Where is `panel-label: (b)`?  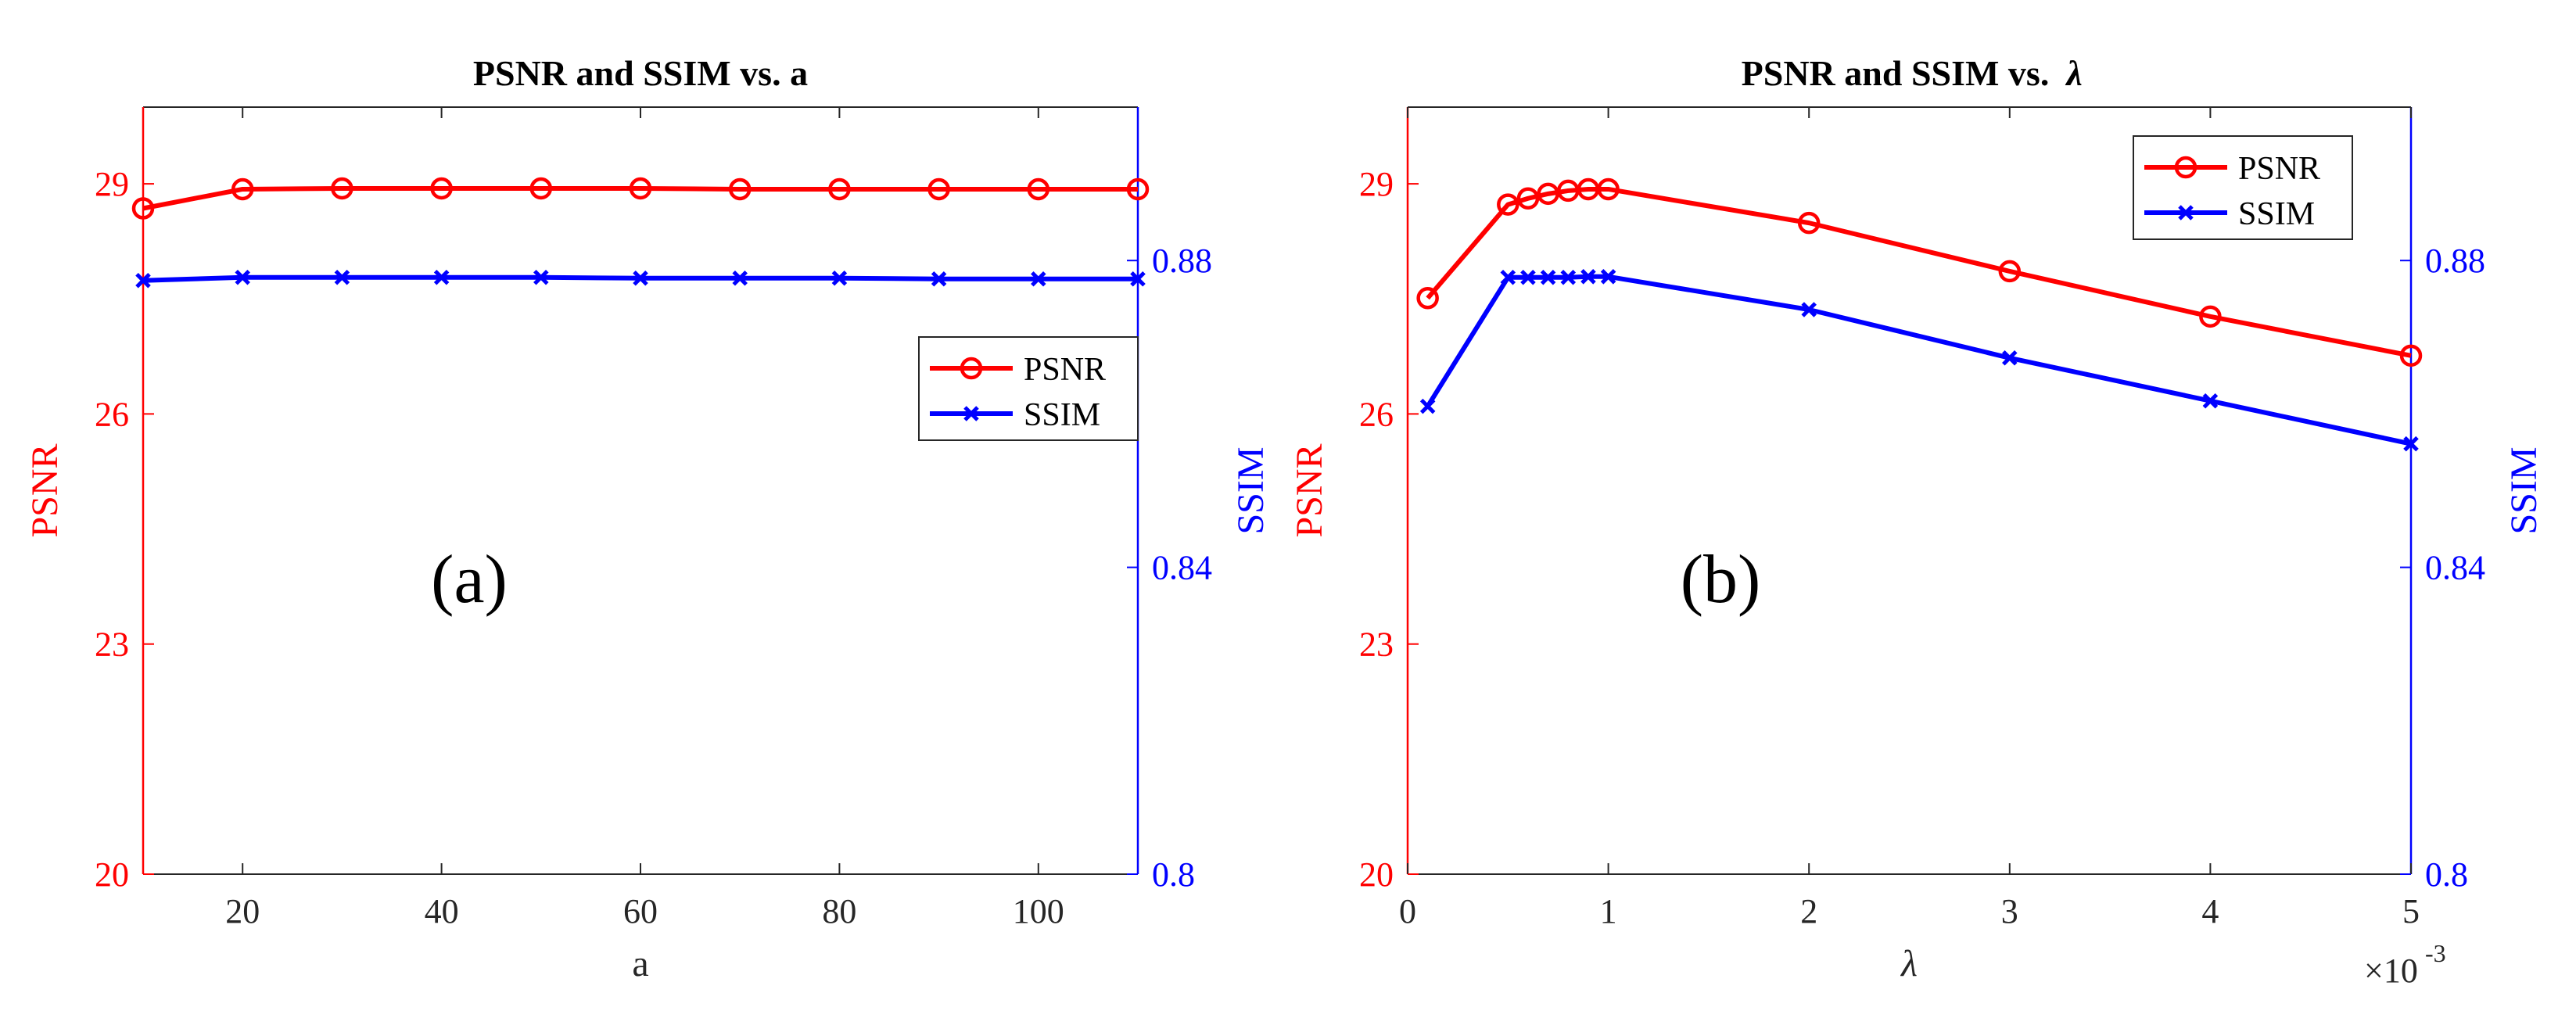 panel-label: (b) is located at coordinates (1721, 580).